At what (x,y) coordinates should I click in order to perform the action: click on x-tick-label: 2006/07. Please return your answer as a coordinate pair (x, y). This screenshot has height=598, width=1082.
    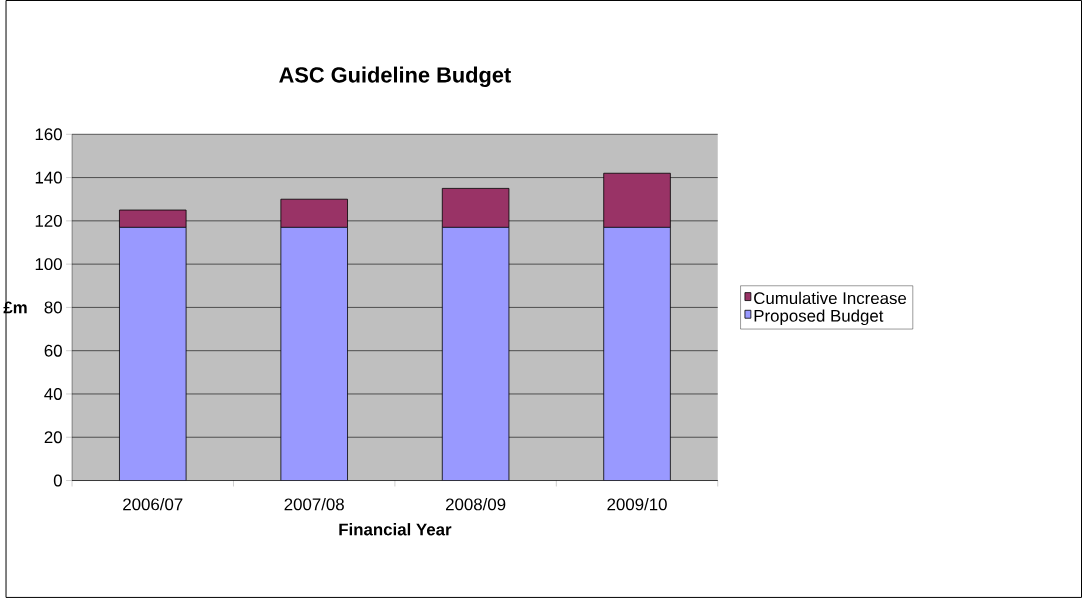
    Looking at the image, I should click on (153, 504).